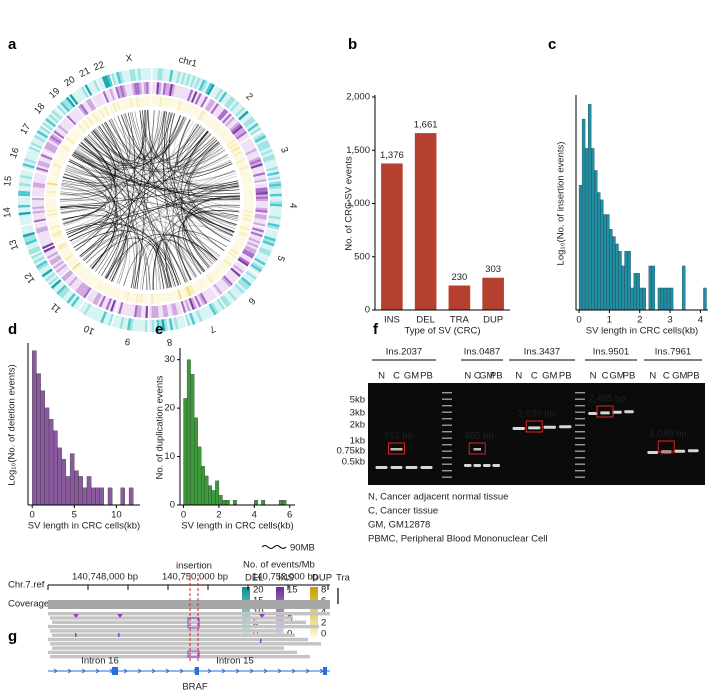  What do you see at coordinates (279, 565) in the screenshot?
I see `legend-title: No. of events/Mb` at bounding box center [279, 565].